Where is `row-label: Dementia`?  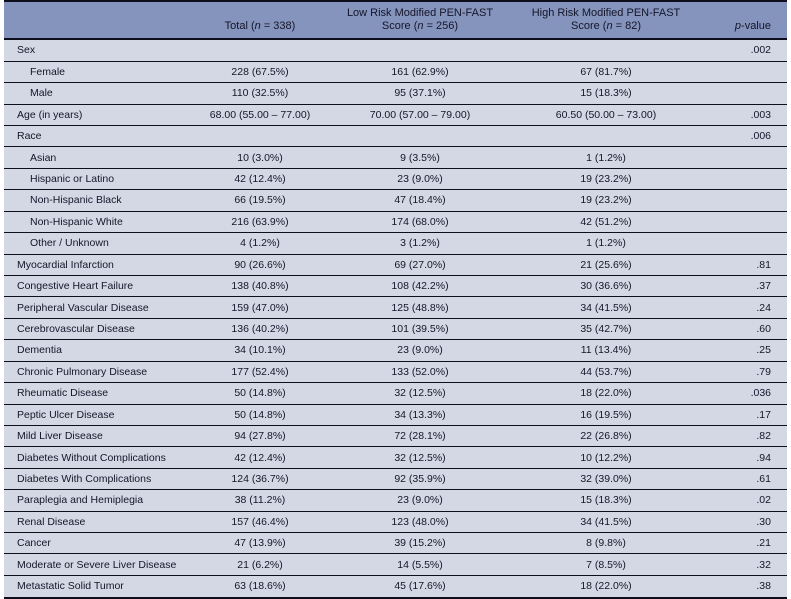 row-label: Dementia is located at coordinates (92, 350).